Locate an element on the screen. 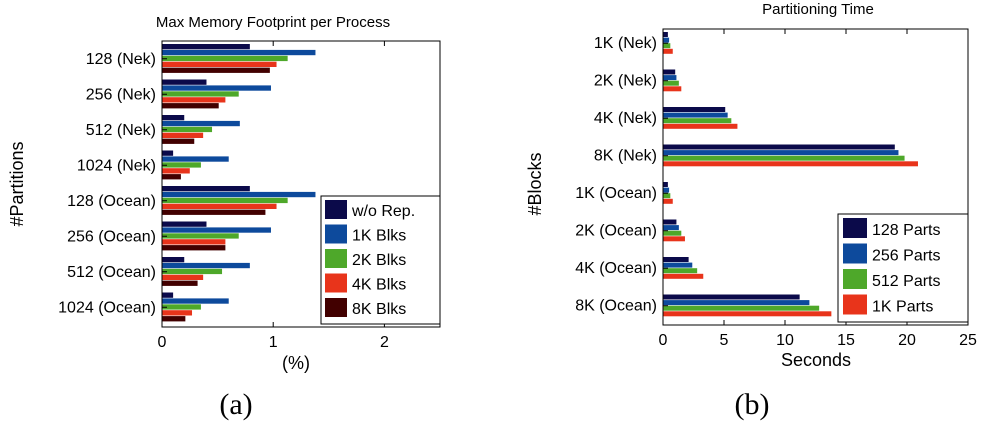 The image size is (991, 431). chart-b-title: Partitioning Time is located at coordinates (818, 9).